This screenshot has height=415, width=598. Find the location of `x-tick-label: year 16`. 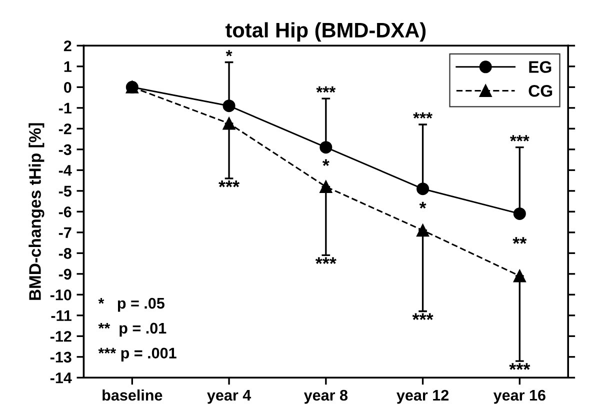

x-tick-label: year 16 is located at coordinates (519, 397).